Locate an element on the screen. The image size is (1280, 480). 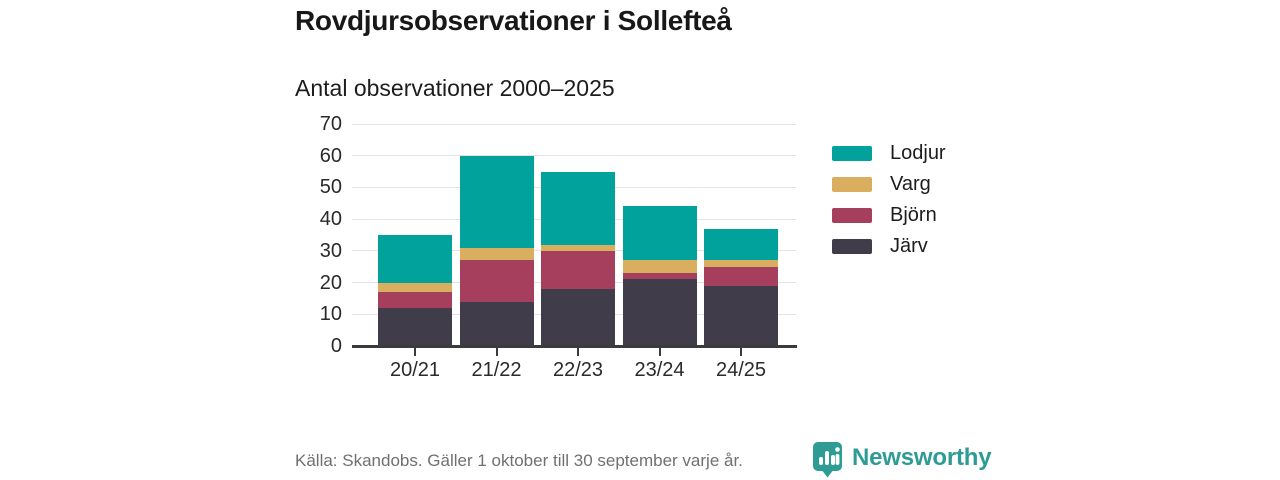
x-tick-label: 20/21 is located at coordinates (415, 370).